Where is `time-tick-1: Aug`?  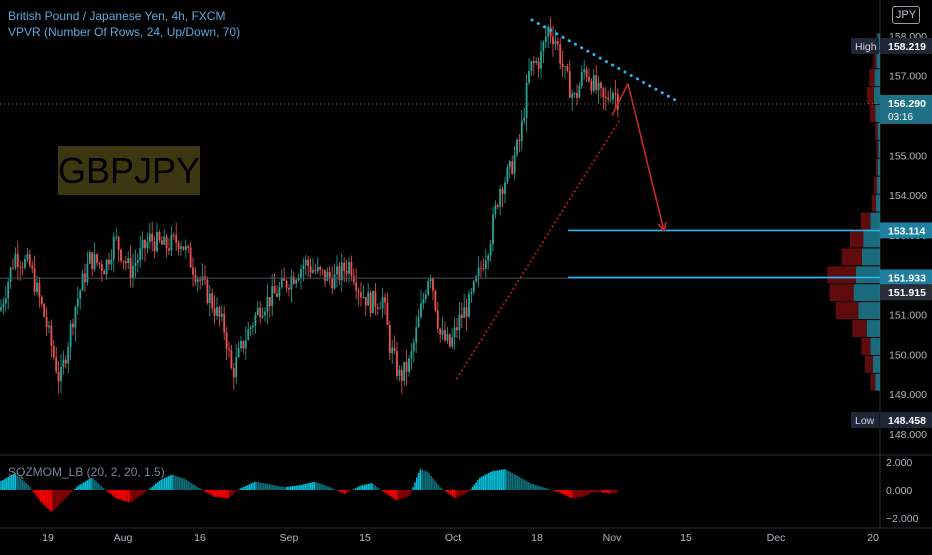 time-tick-1: Aug is located at coordinates (123, 538).